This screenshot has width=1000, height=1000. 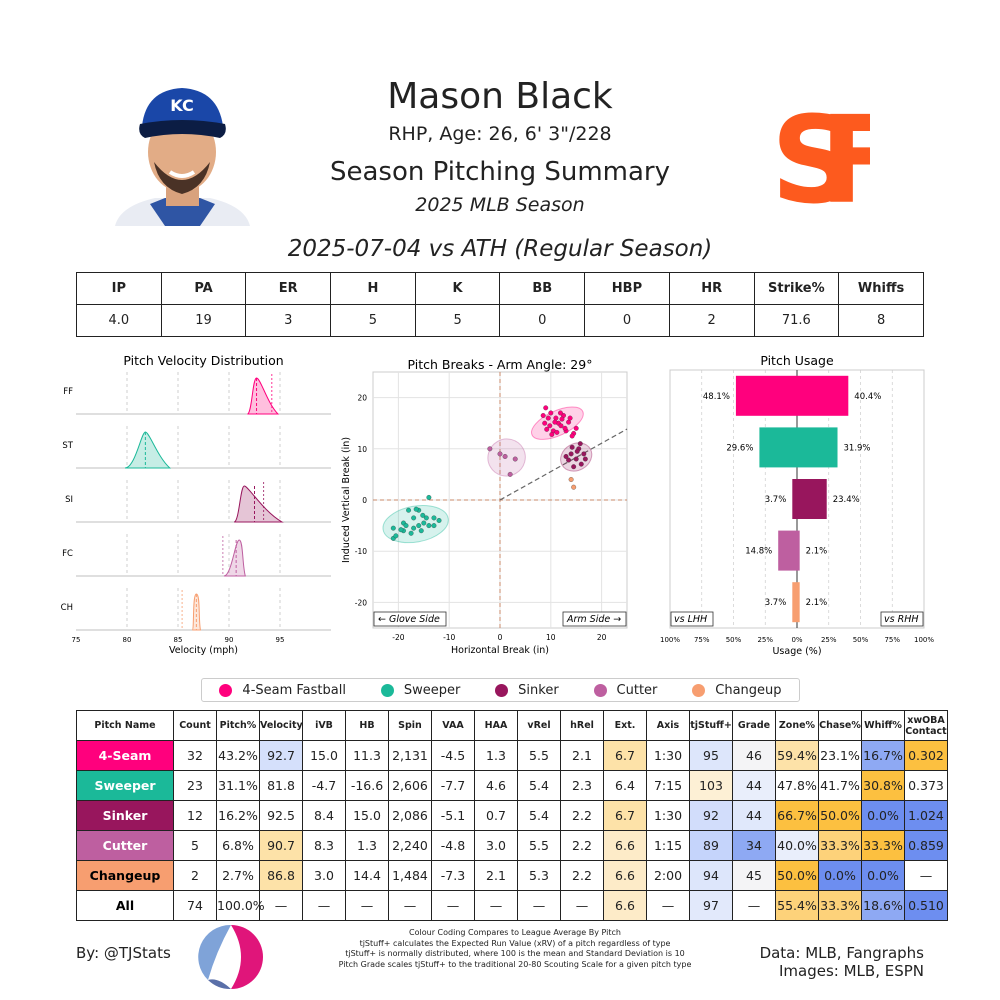 I want to click on table-cell: 94, so click(x=711, y=875).